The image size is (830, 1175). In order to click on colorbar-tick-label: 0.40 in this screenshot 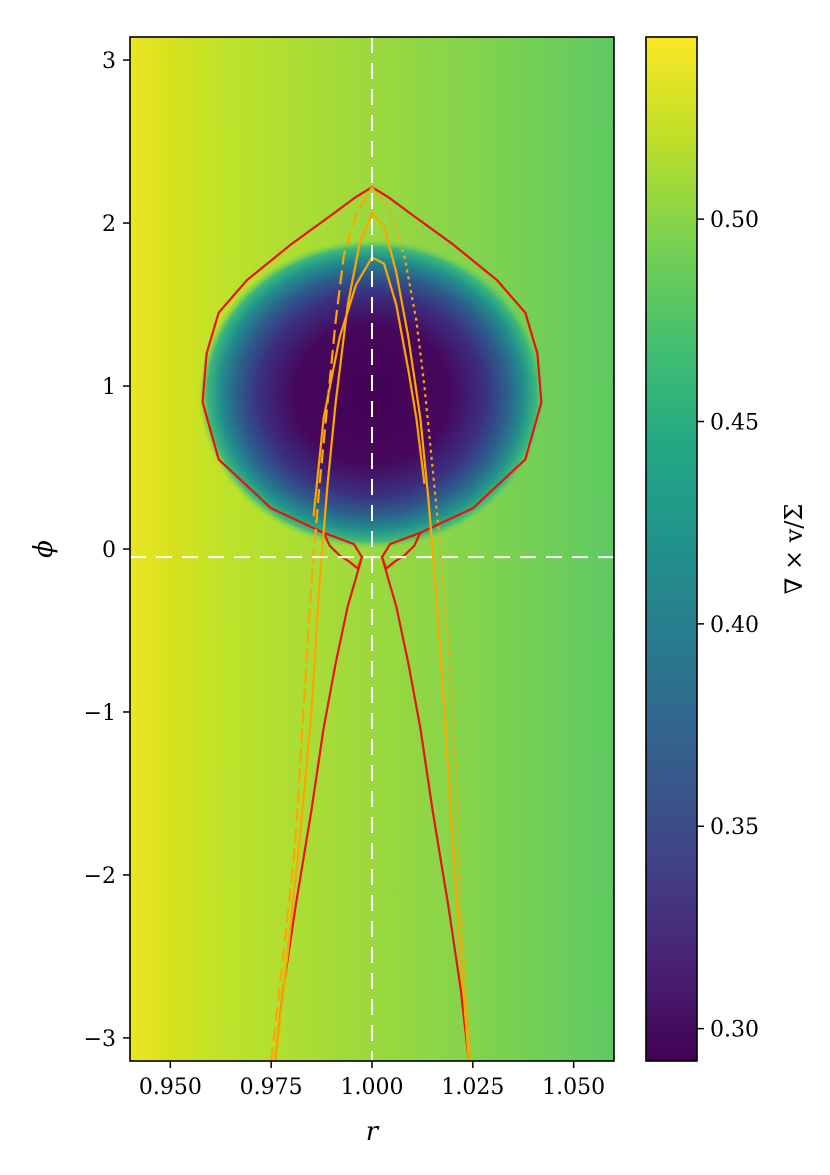, I will do `click(734, 625)`.